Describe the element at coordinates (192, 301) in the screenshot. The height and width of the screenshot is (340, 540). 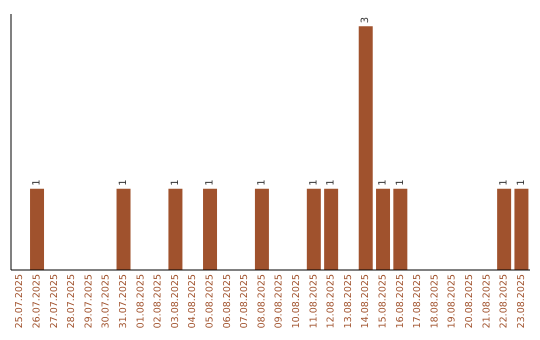
I see `x-tick-label: 04.08.2025` at that location.